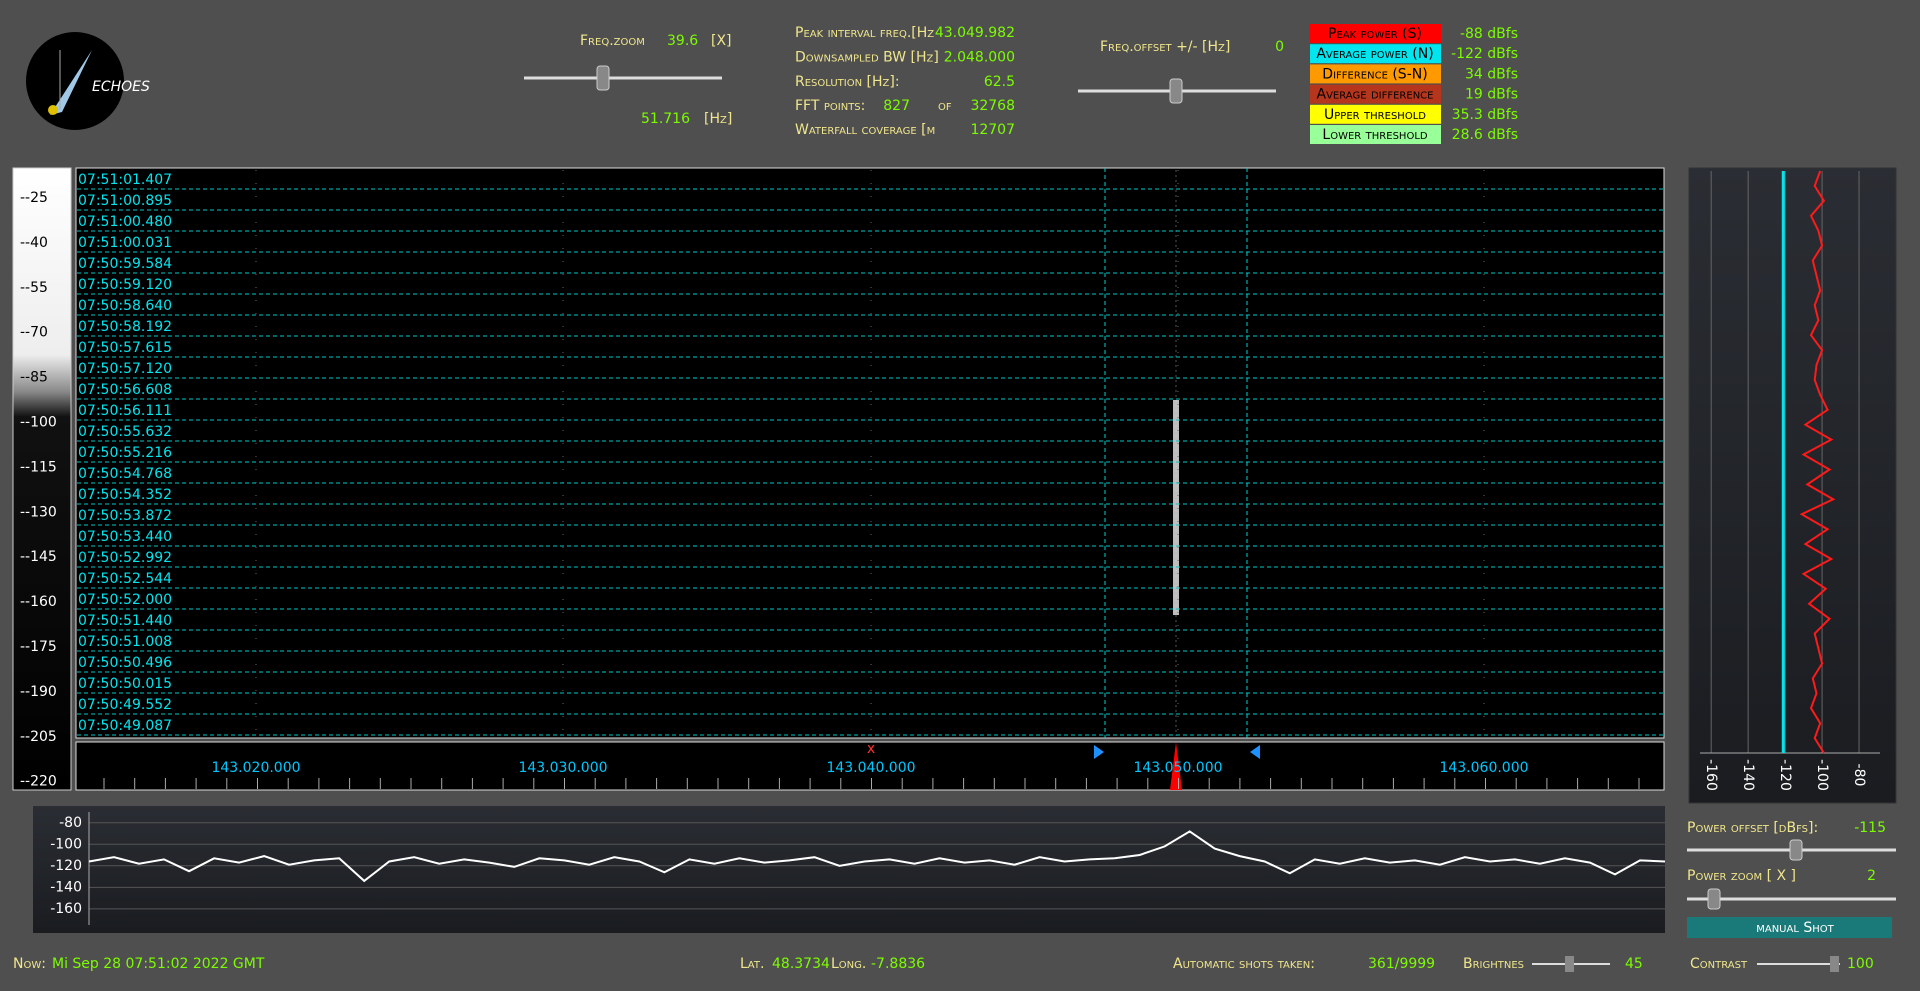 The width and height of the screenshot is (1920, 991). Describe the element at coordinates (34, 378) in the screenshot. I see `db-scale-label: --85` at that location.